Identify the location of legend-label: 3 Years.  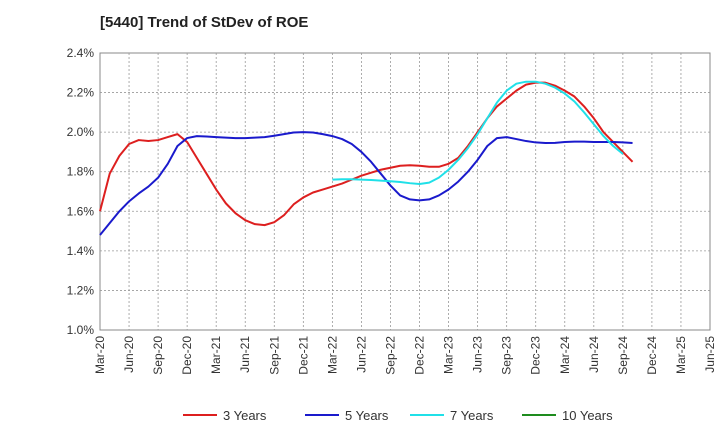
(245, 415).